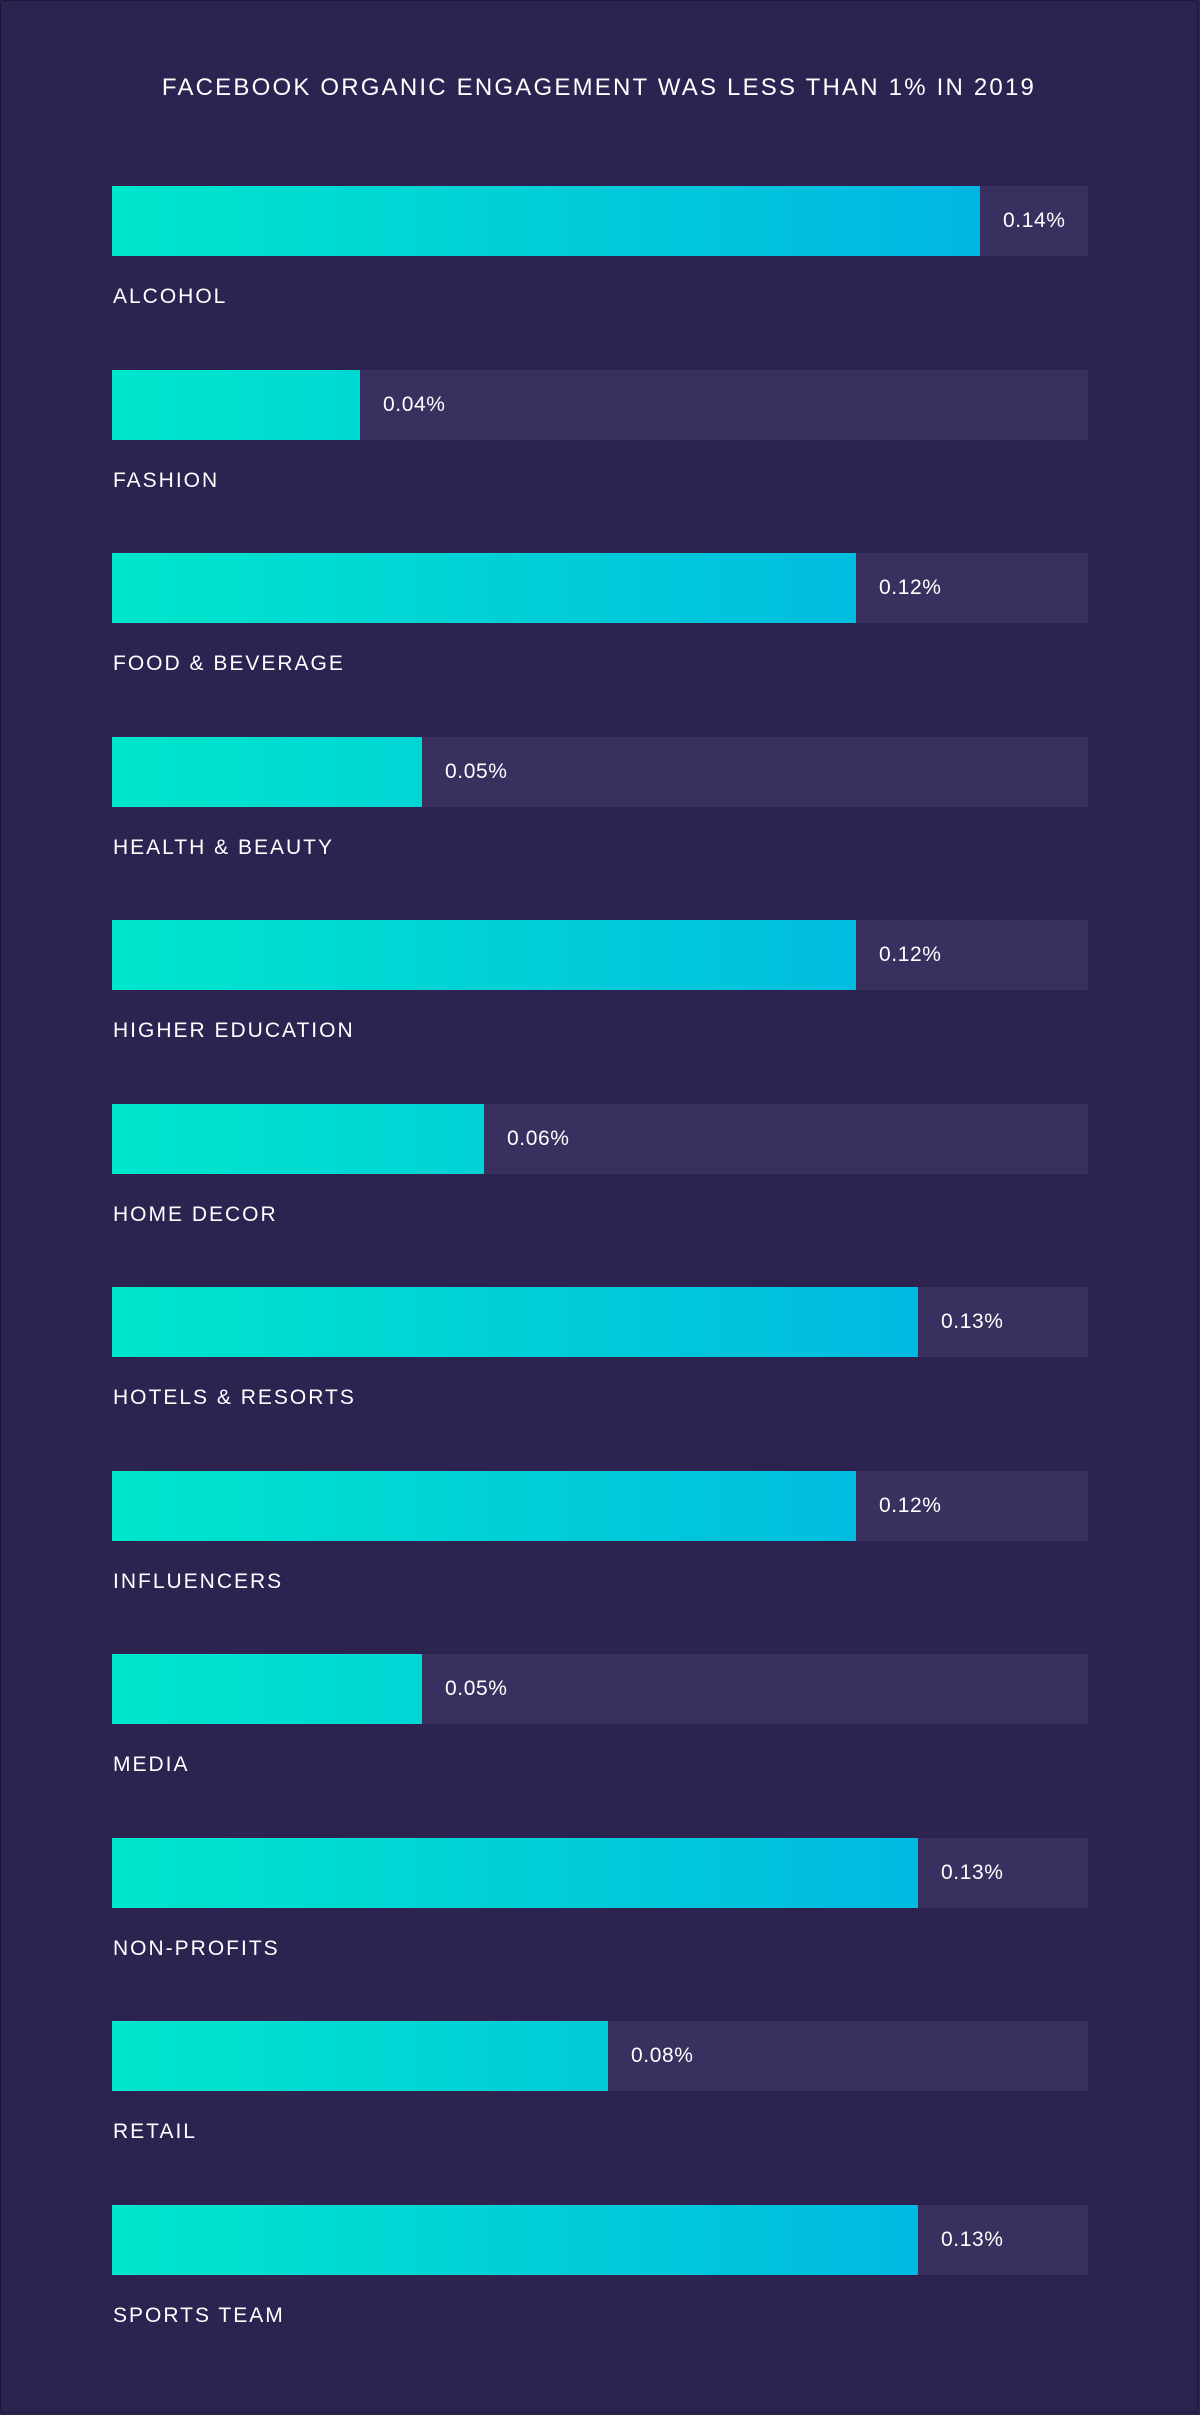  Describe the element at coordinates (538, 1138) in the screenshot. I see `bar-value-label: 0.06%` at that location.